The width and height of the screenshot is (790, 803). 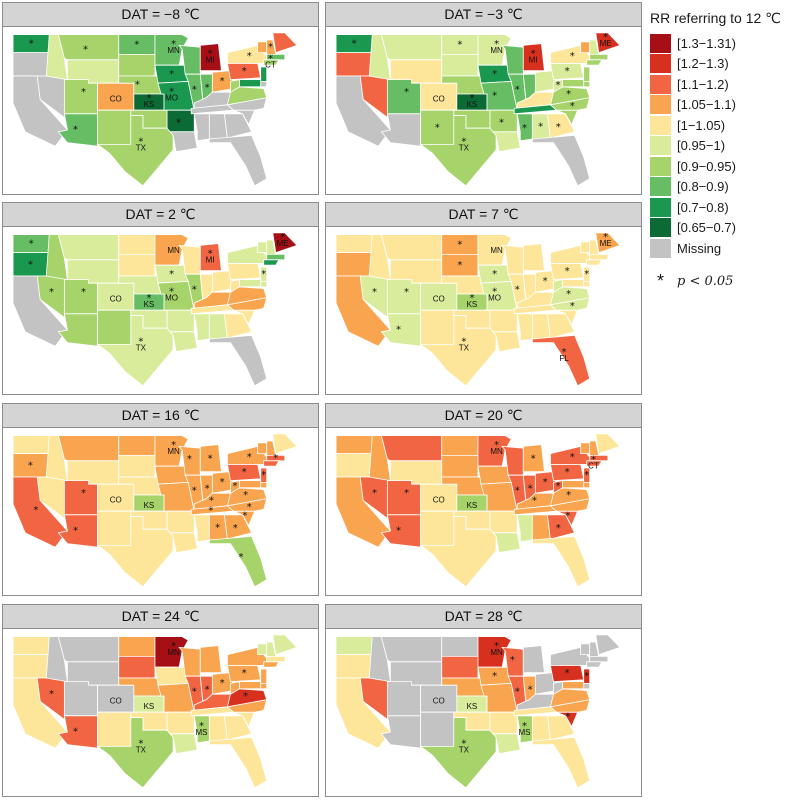 I want to click on state-ga, so click(x=238, y=126).